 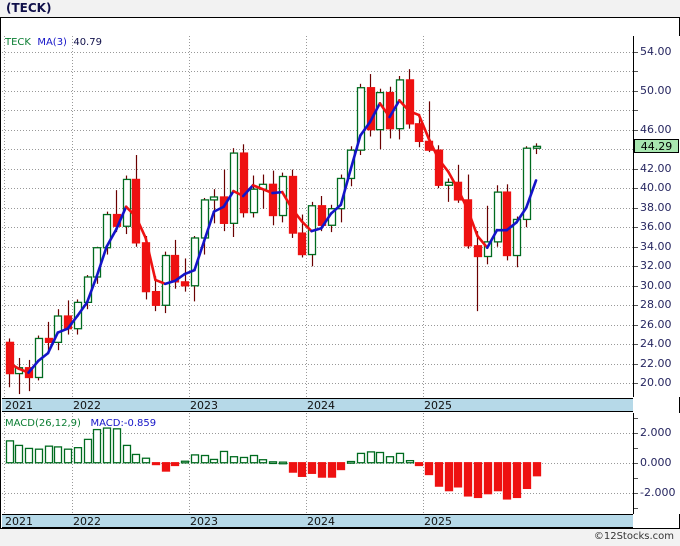 What do you see at coordinates (656, 285) in the screenshot?
I see `price-tick-label: 30.00` at bounding box center [656, 285].